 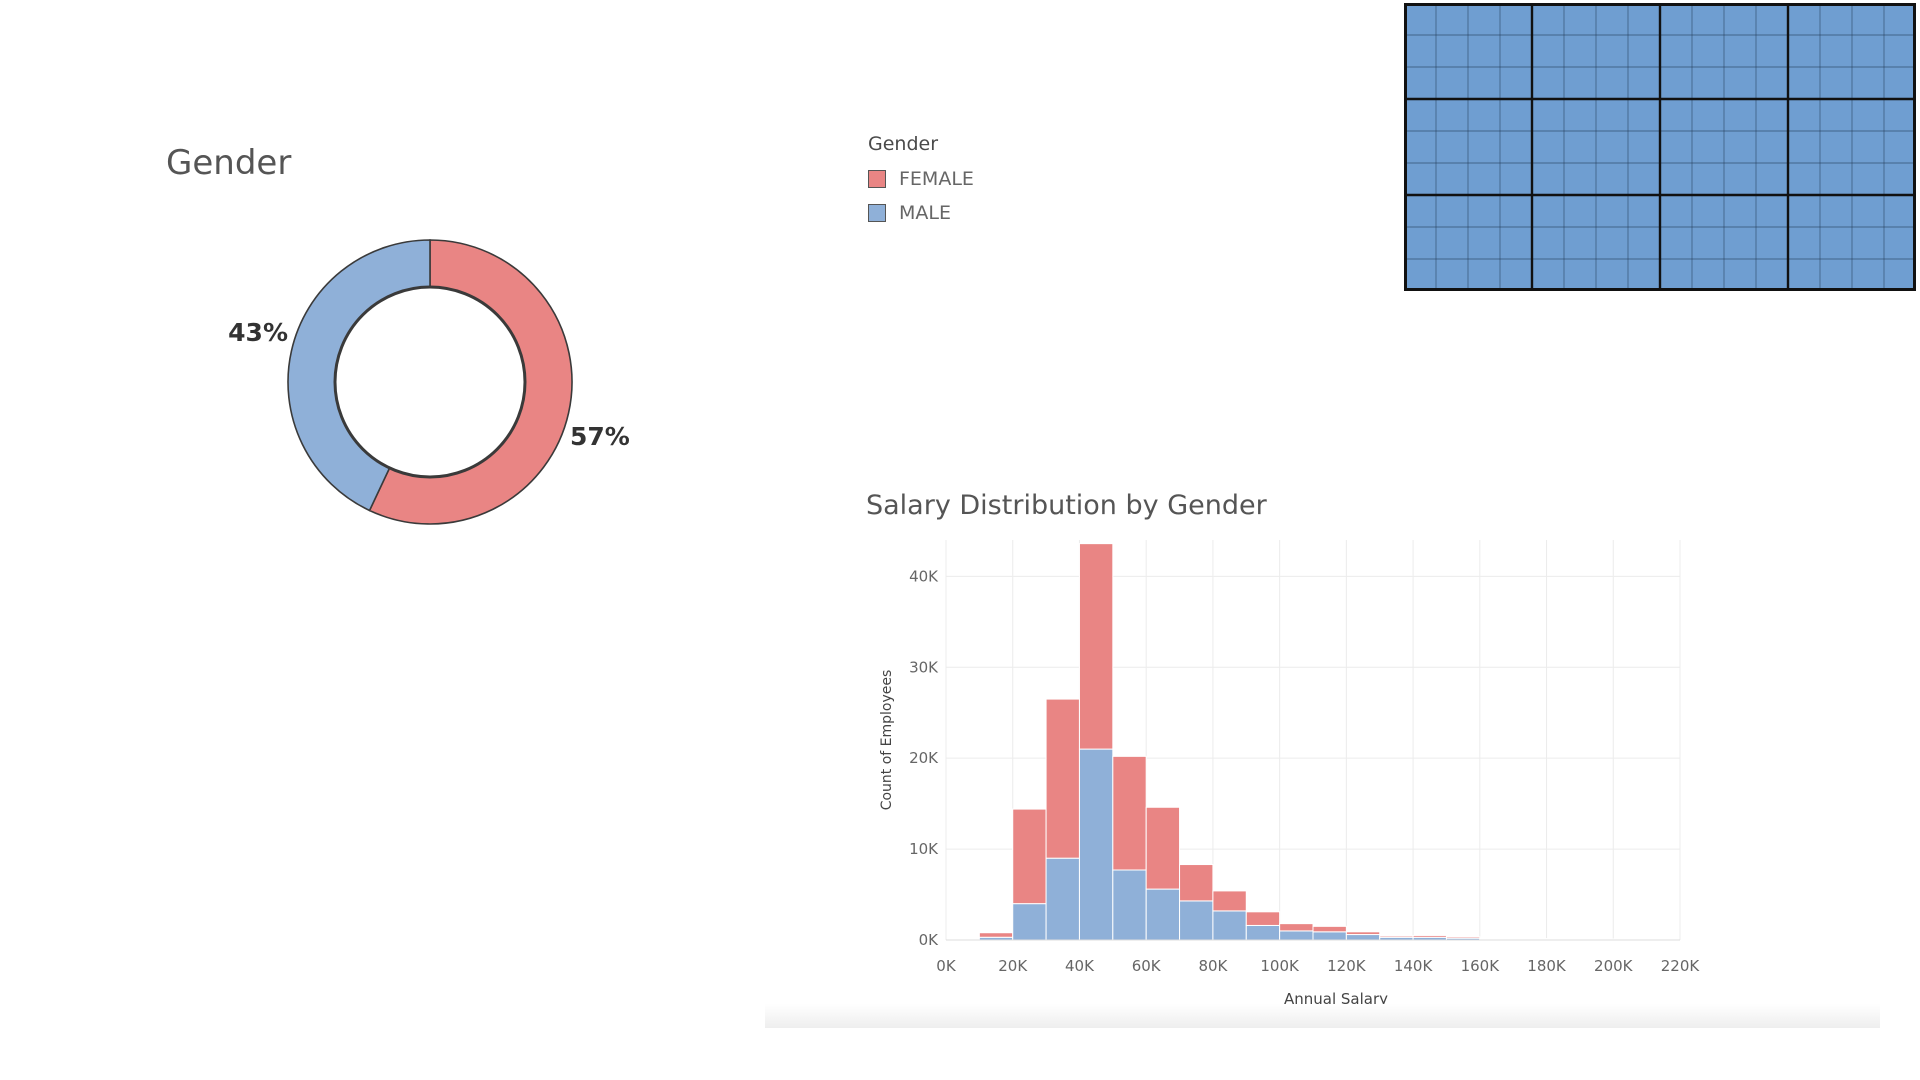 I want to click on x-tick-label: 180K, so click(x=1547, y=966).